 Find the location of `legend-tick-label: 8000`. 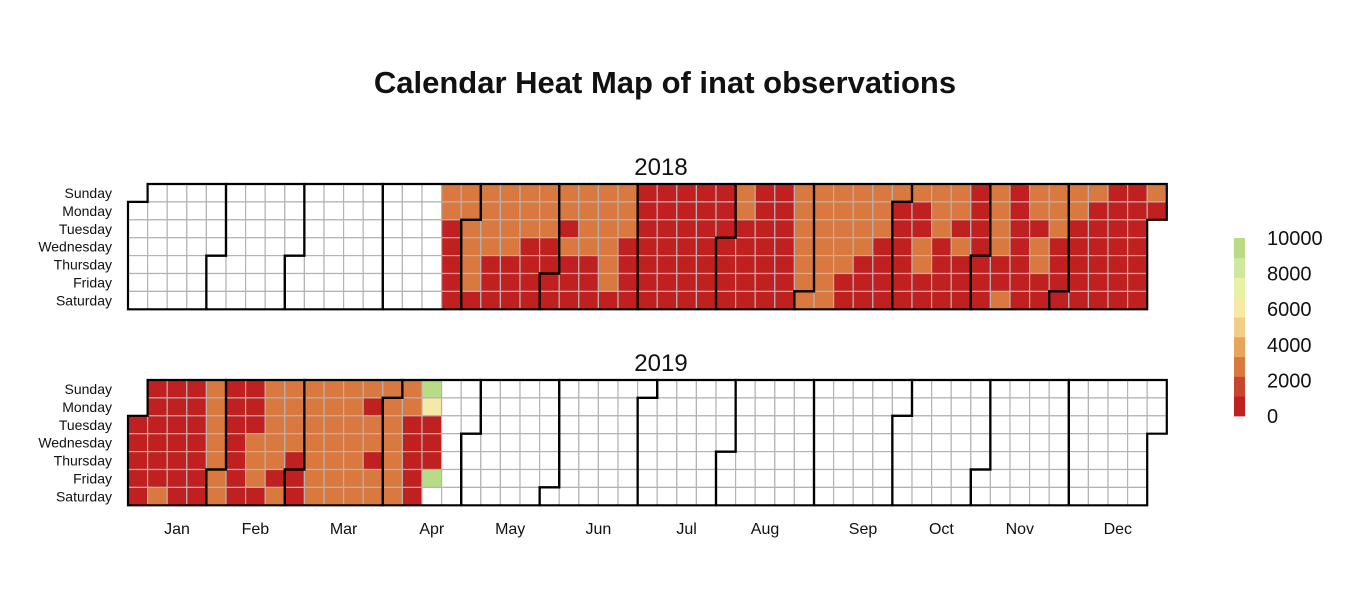

legend-tick-label: 8000 is located at coordinates (1289, 275).